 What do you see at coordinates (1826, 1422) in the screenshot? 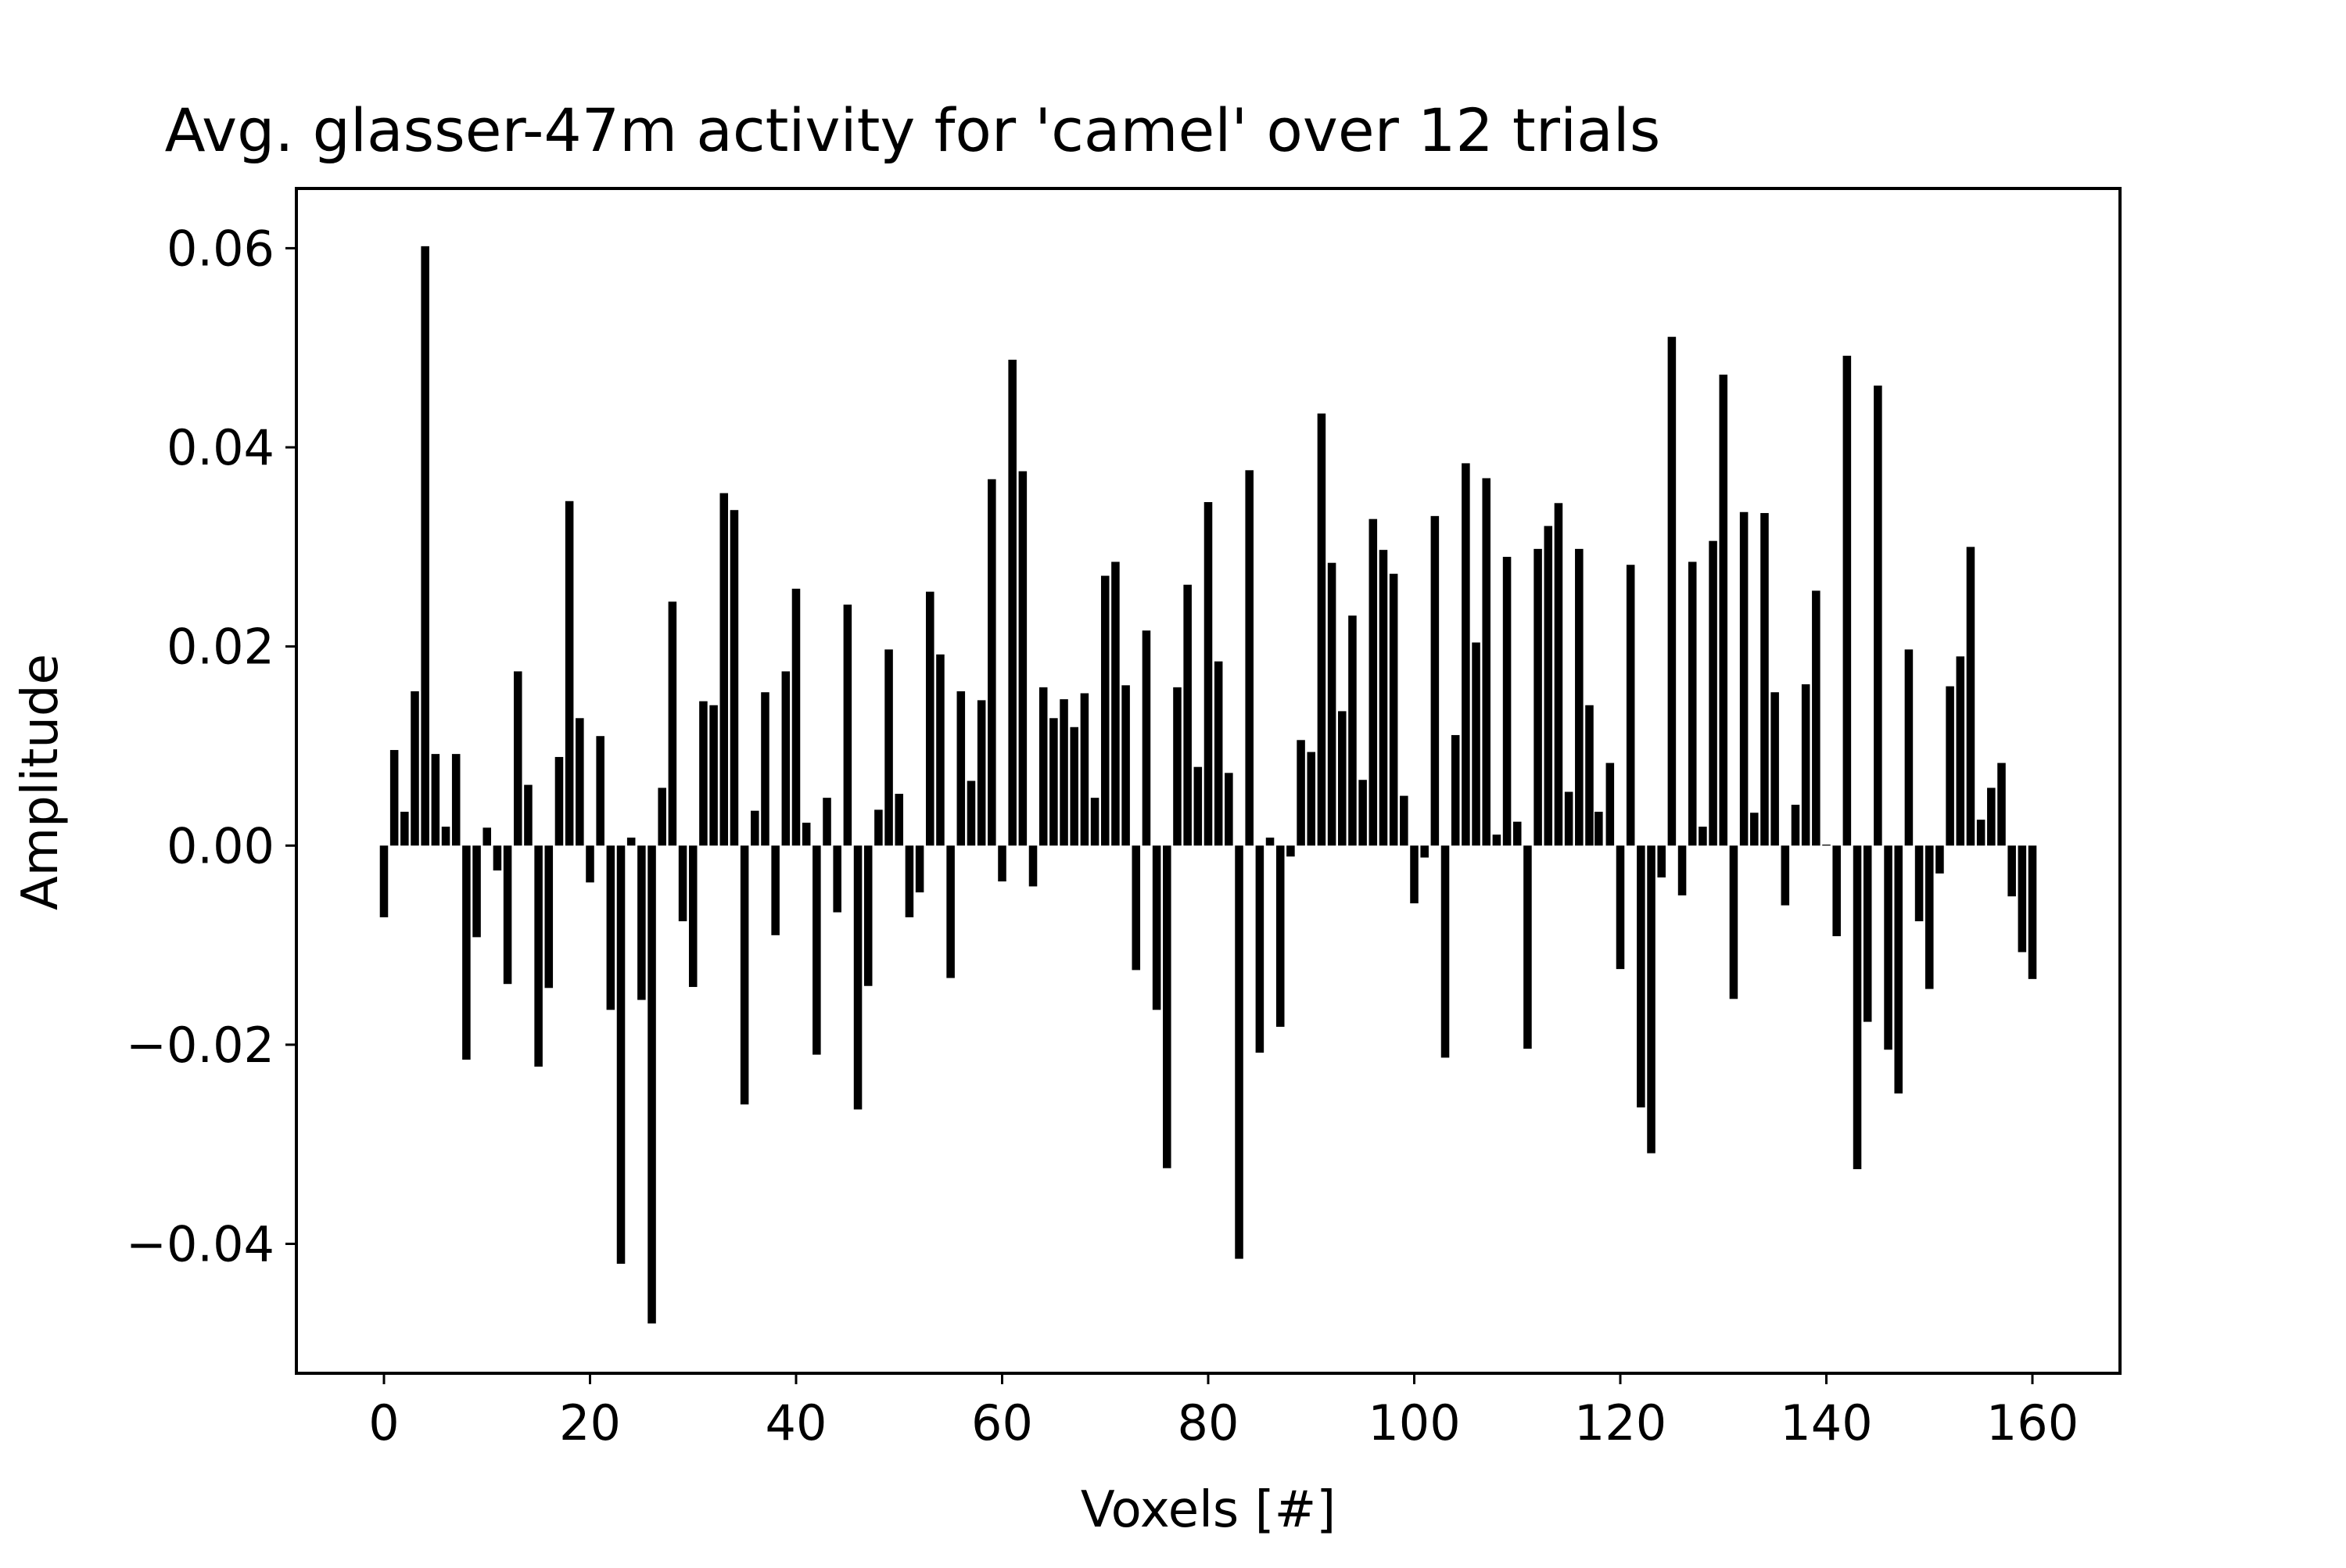
I see `x-tick-label: 140` at bounding box center [1826, 1422].